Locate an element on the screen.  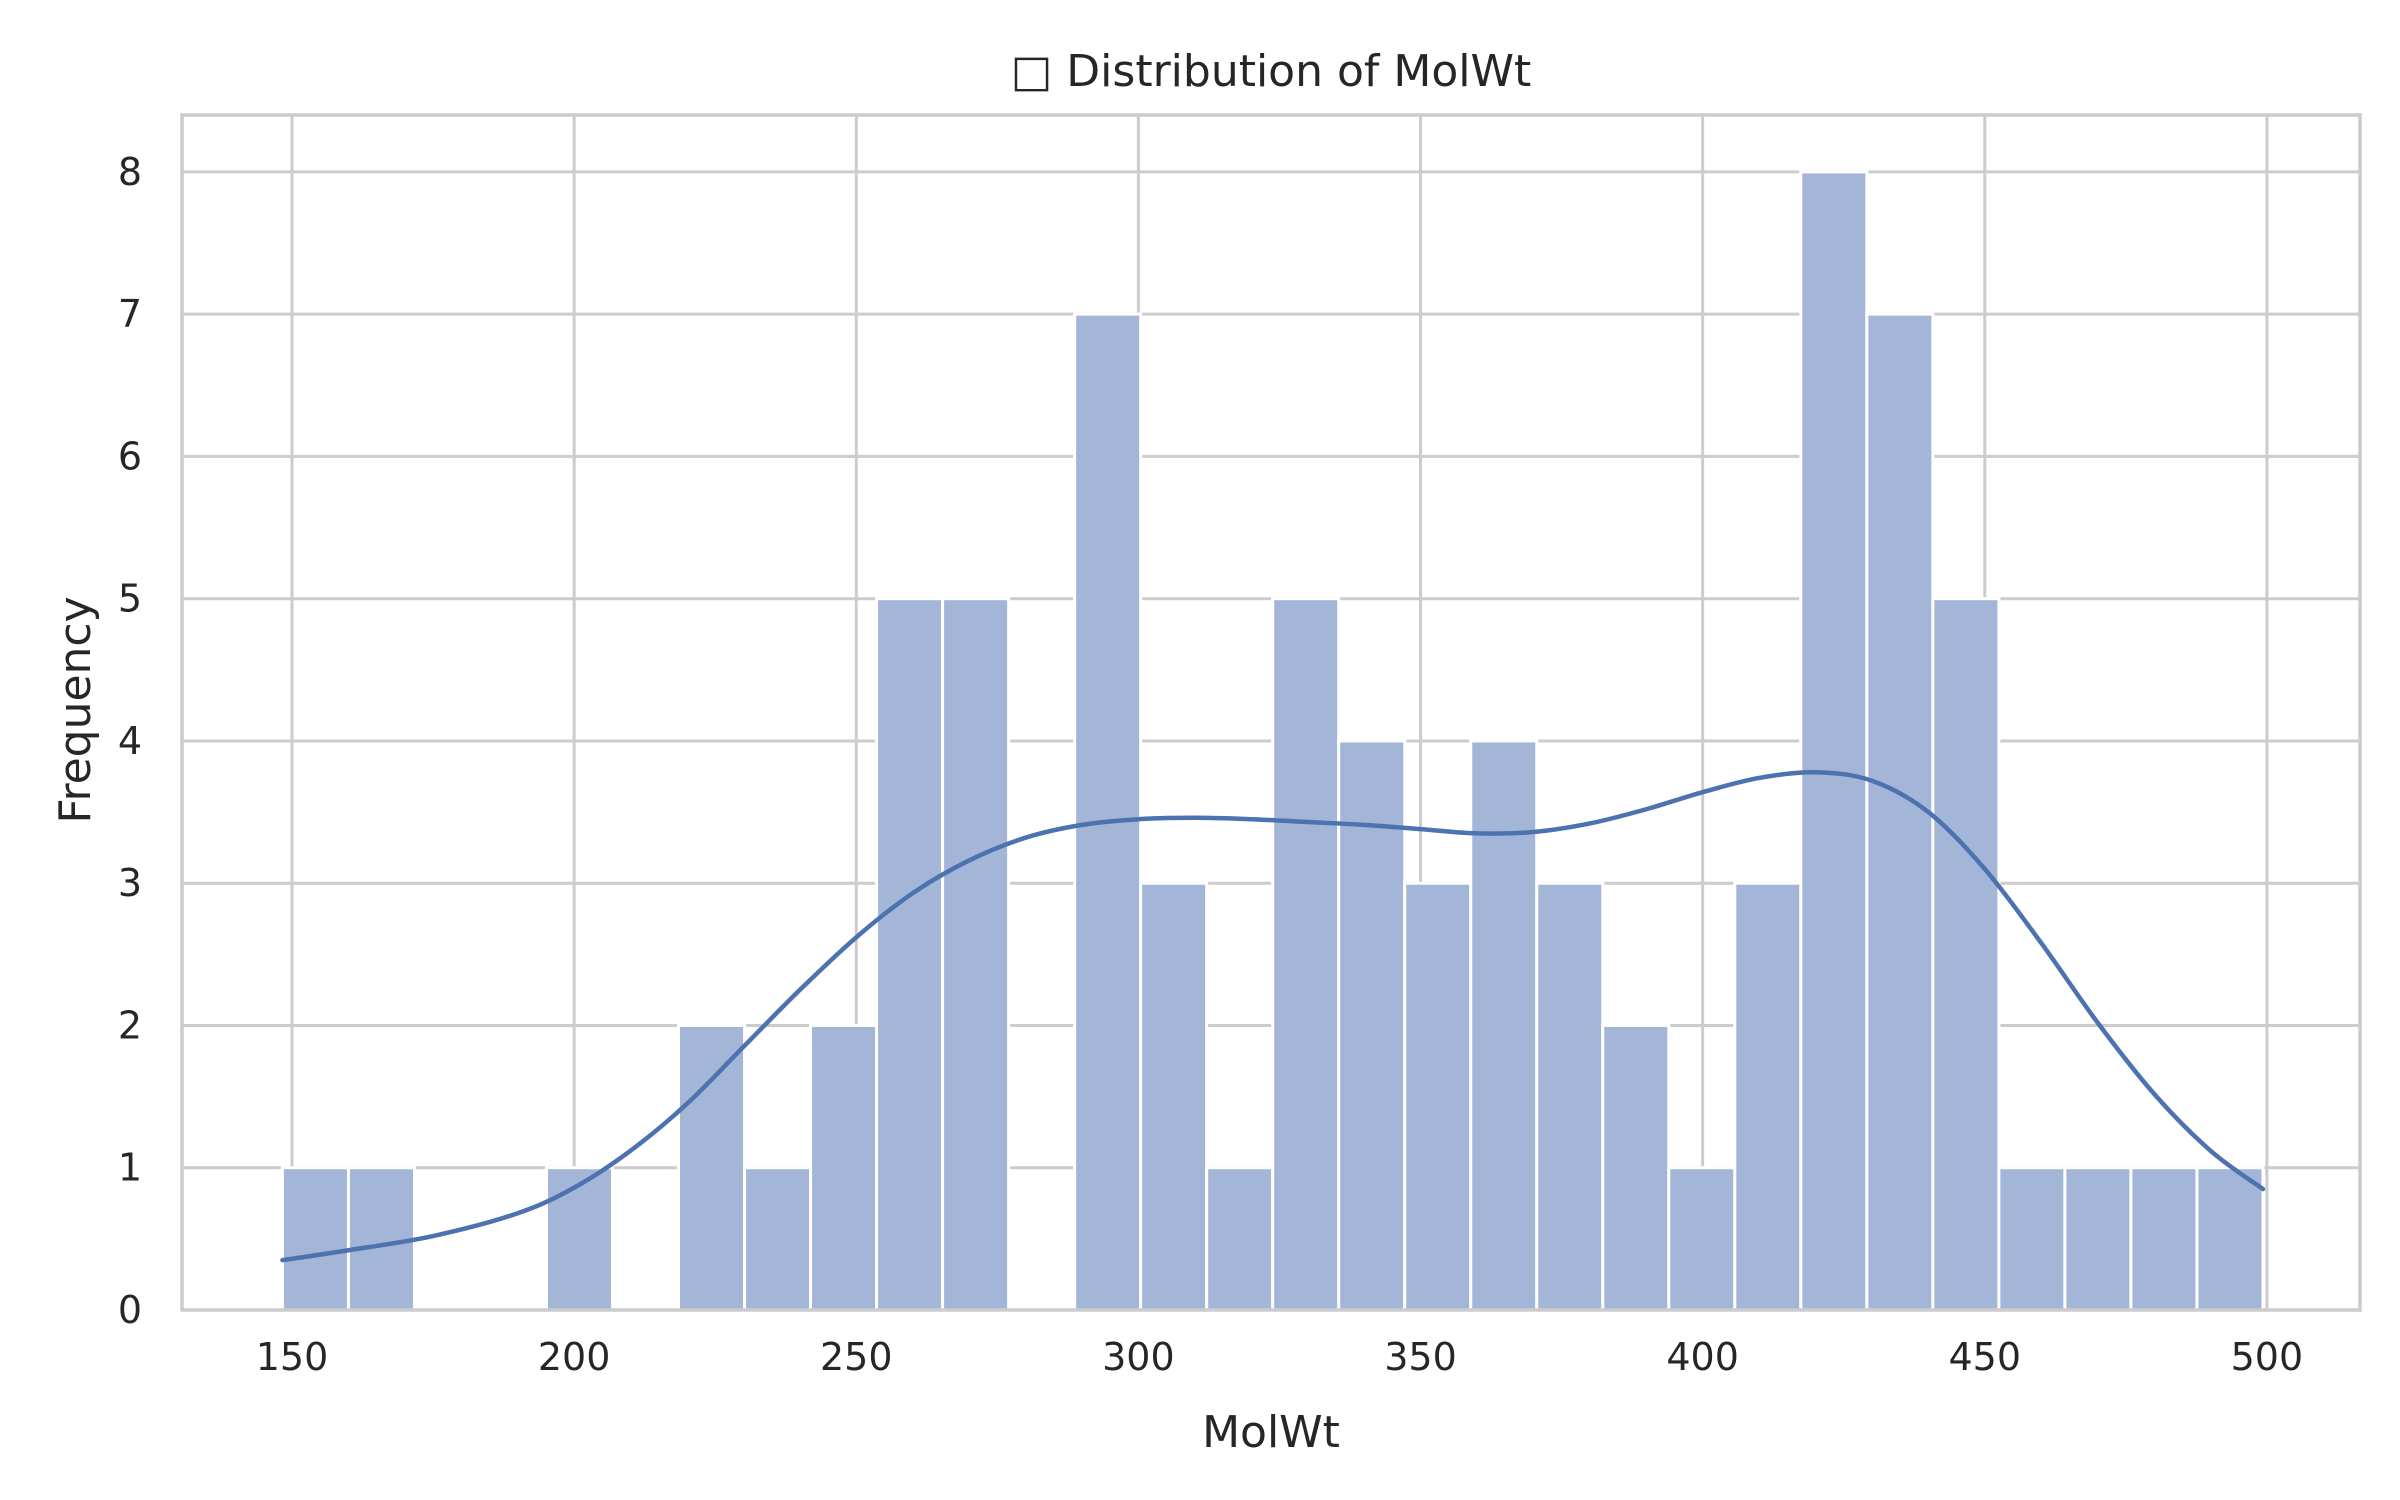
y-tick-label: 0 is located at coordinates (130, 1310).